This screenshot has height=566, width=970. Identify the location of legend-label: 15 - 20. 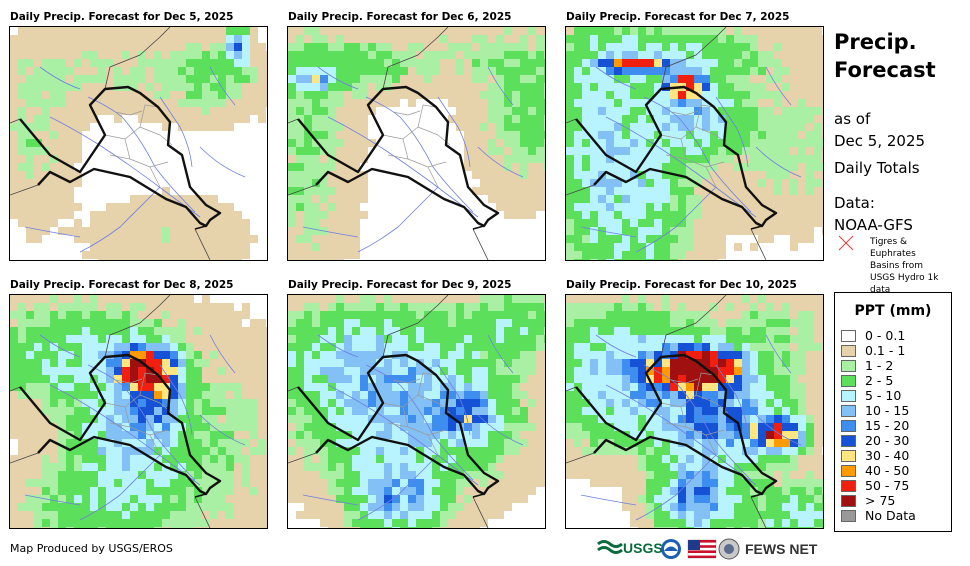
(887, 425).